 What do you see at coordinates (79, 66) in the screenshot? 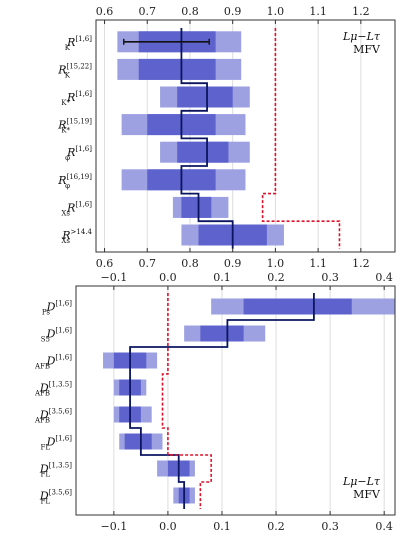
I see `category-sup: [15,22]` at bounding box center [79, 66].